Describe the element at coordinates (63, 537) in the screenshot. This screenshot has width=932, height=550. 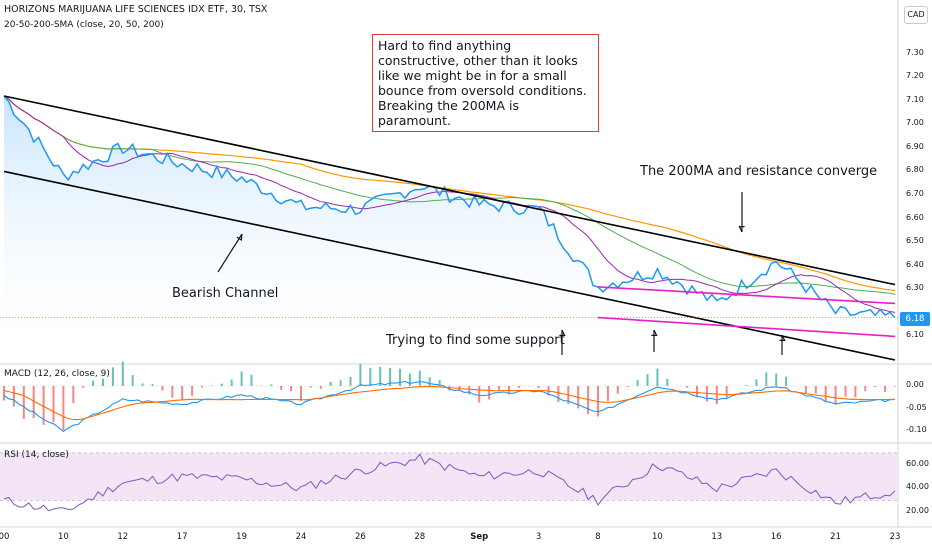
I see `x-tick-label: 10` at that location.